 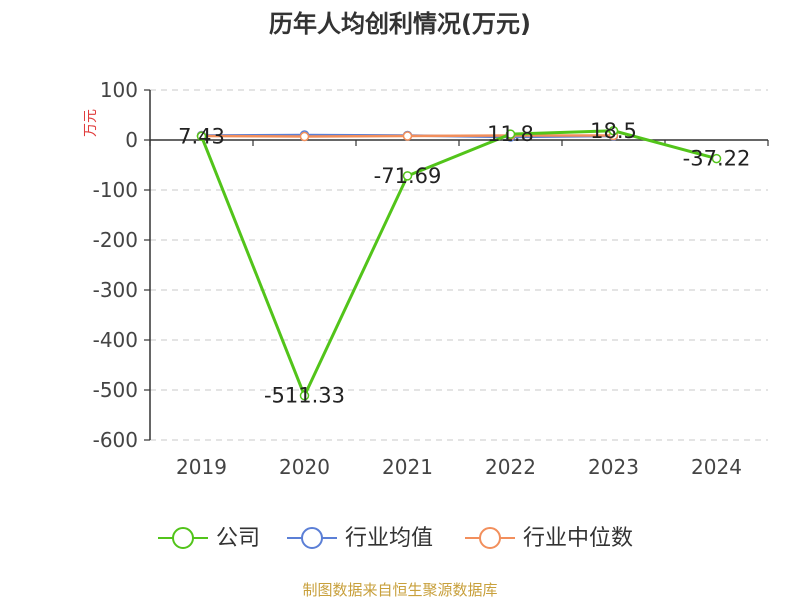 I want to click on y-tick-label: -300, so click(x=115, y=290).